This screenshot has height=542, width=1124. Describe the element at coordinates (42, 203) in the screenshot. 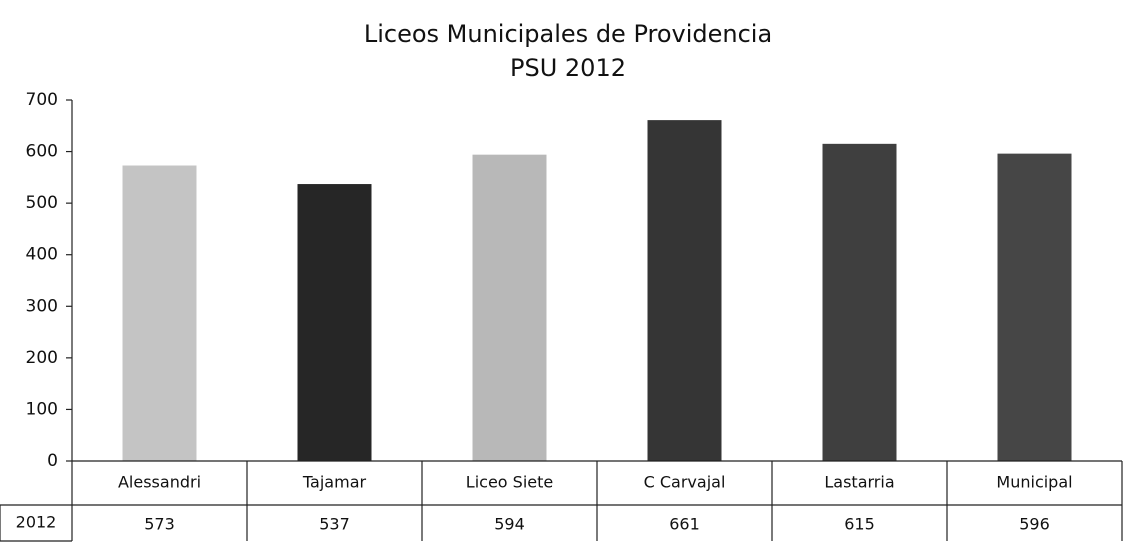

I see `y-tick-label: 500` at that location.